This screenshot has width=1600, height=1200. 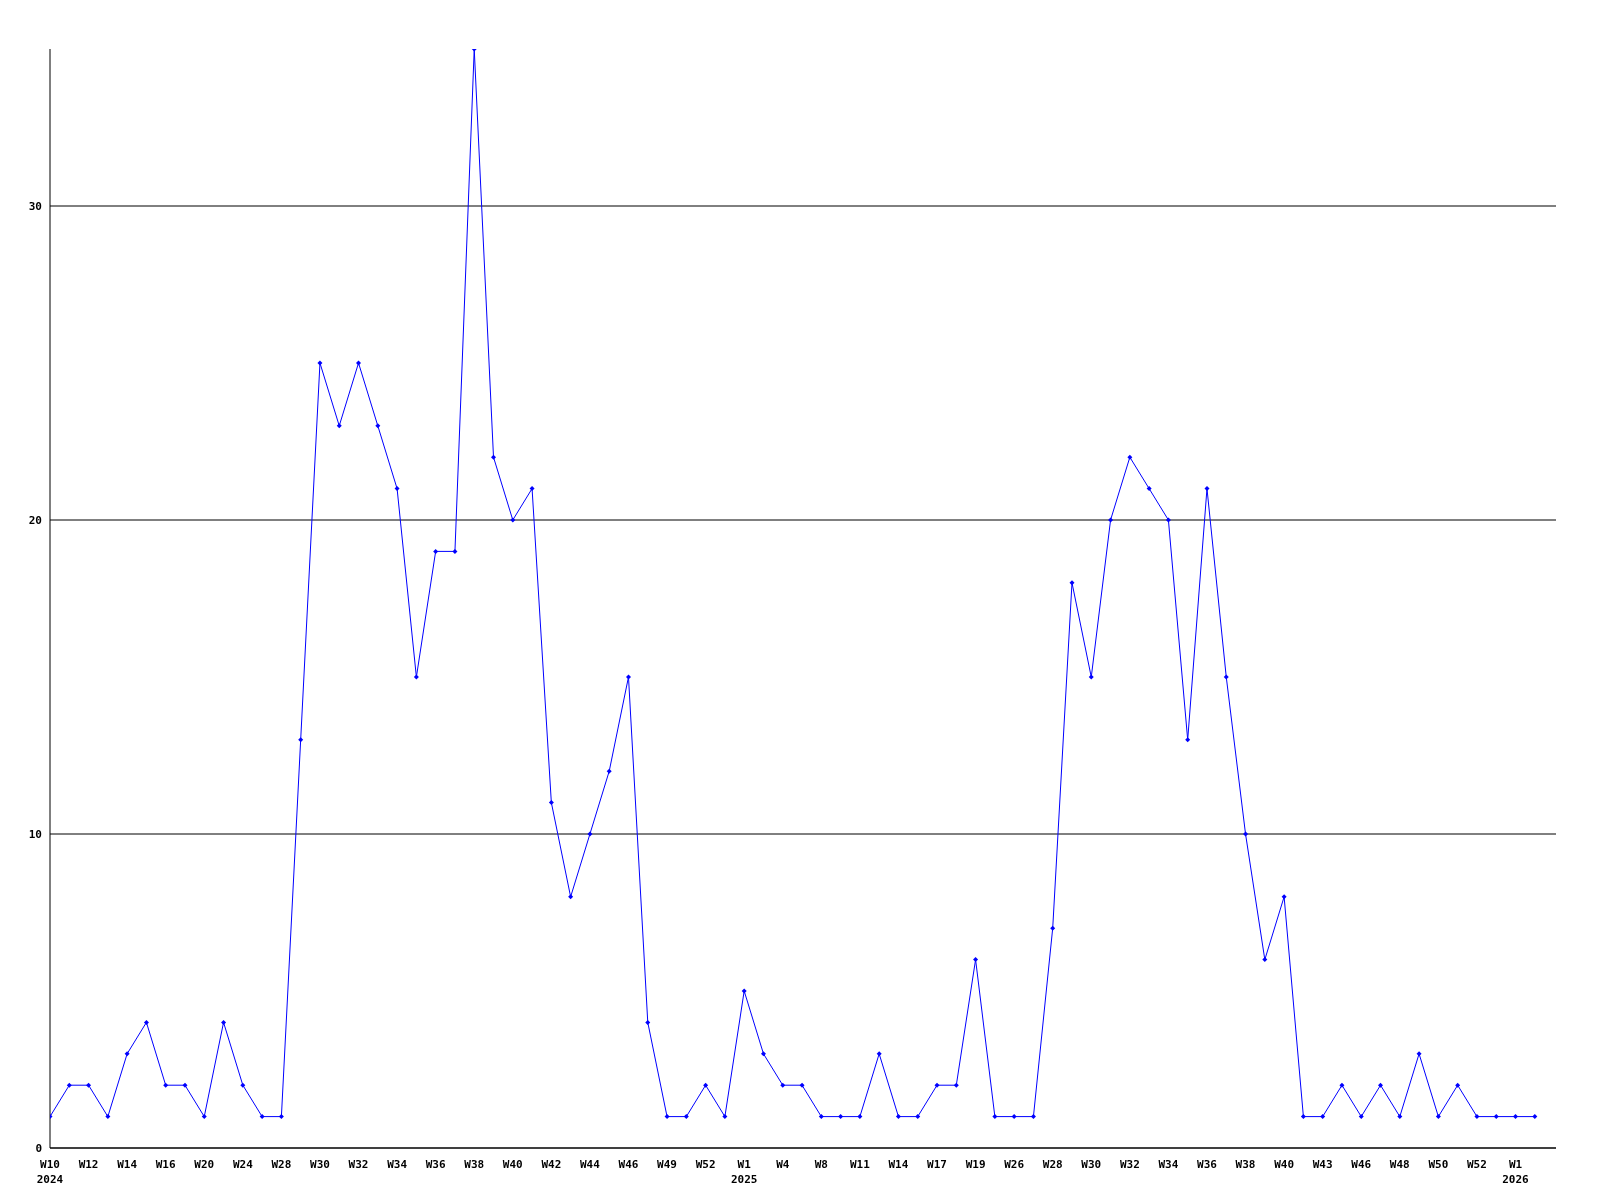 I want to click on x-tick-label: W42, so click(x=551, y=1164).